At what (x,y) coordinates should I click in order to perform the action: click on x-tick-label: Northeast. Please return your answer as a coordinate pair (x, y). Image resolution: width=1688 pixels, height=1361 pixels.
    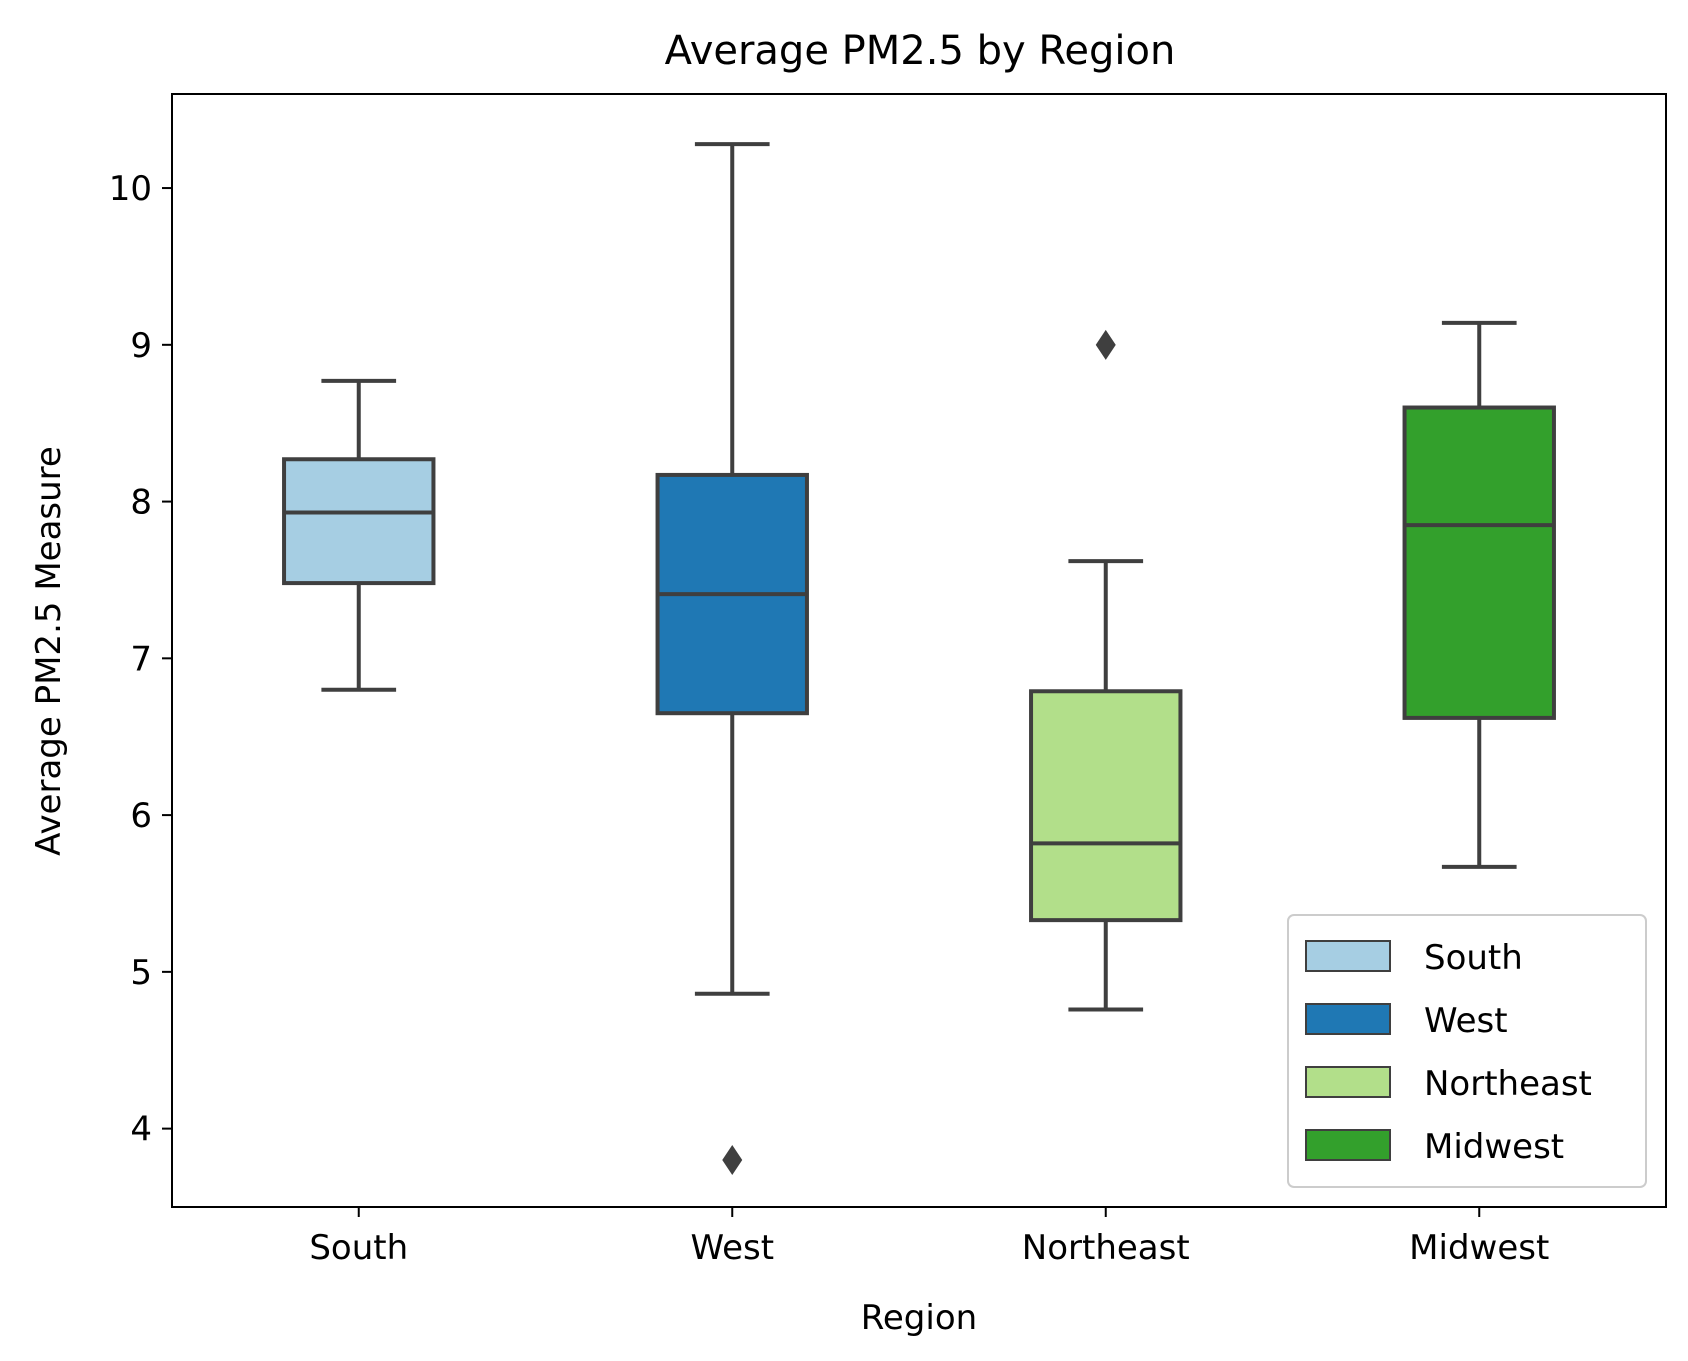
    Looking at the image, I should click on (1106, 1248).